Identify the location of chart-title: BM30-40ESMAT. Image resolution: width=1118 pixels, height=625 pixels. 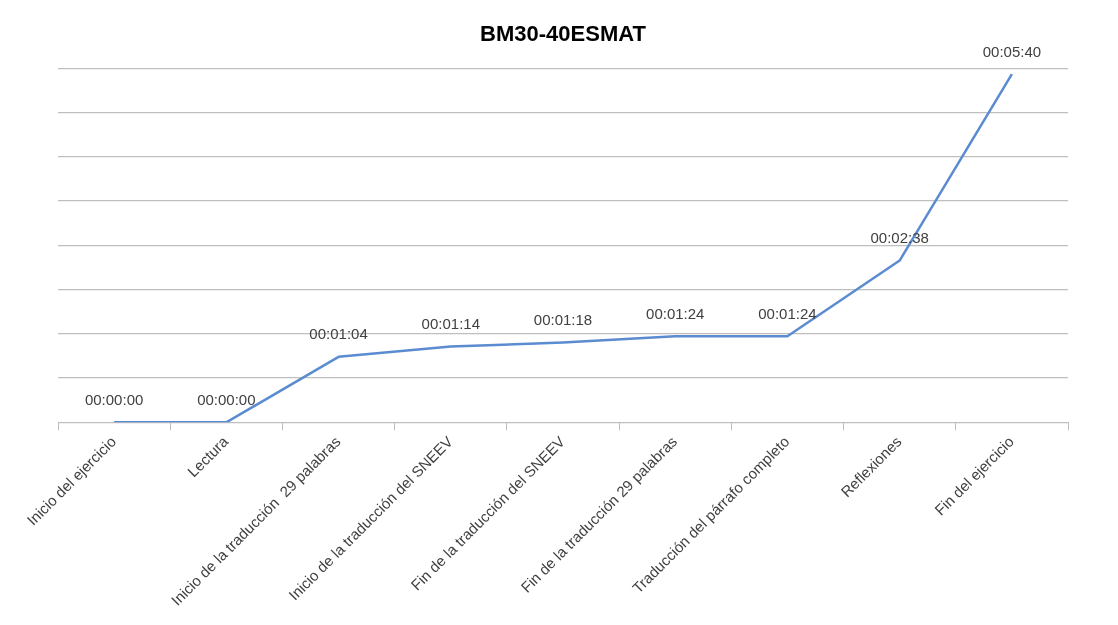
(563, 34).